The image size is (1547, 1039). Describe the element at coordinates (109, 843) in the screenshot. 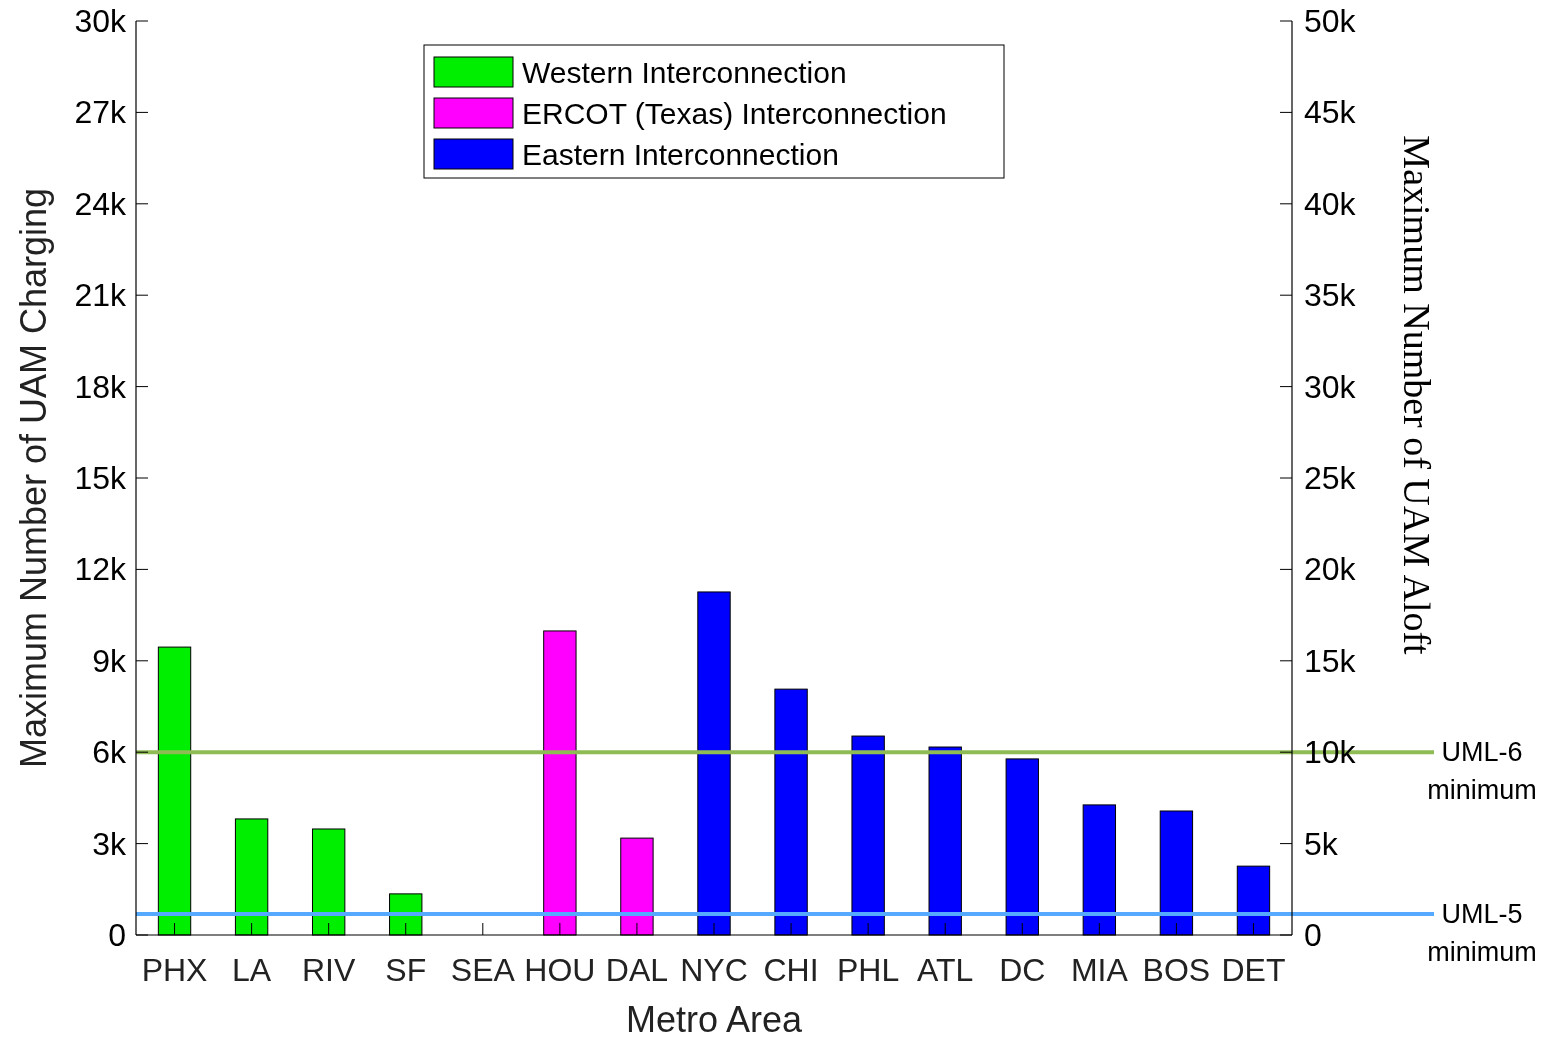

I see `y-tick-label: 3k` at that location.